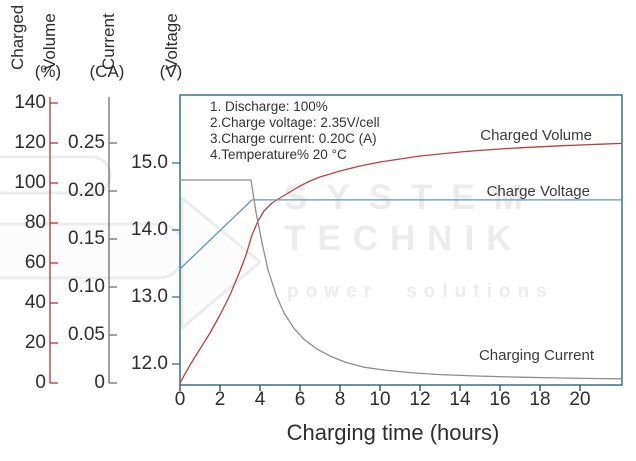 The image size is (636, 461). What do you see at coordinates (269, 106) in the screenshot?
I see `annotation-line-1: 1. Discharge: 100%` at bounding box center [269, 106].